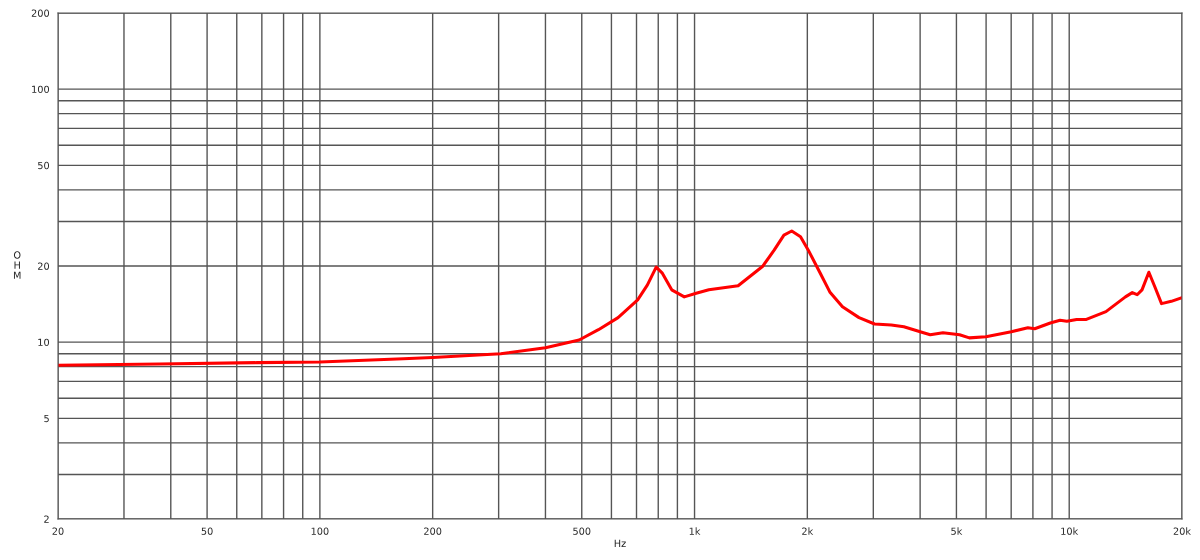  Describe the element at coordinates (58, 531) in the screenshot. I see `x-tick-label: 20` at that location.